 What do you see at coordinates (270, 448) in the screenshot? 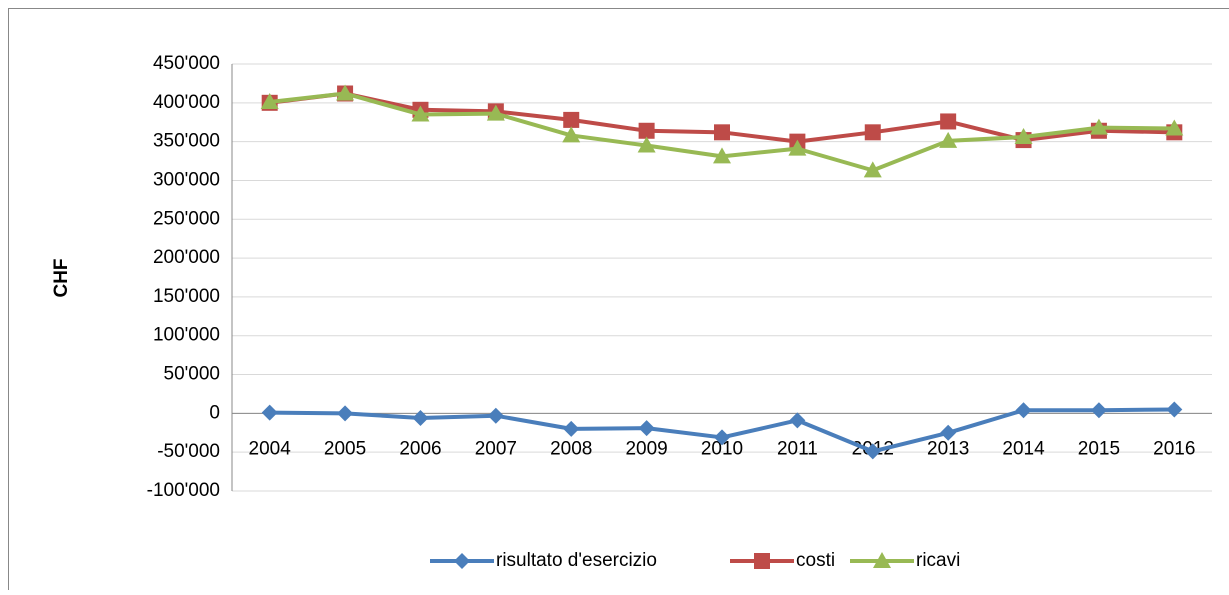
I see `x-tick-label: 2004` at bounding box center [270, 448].